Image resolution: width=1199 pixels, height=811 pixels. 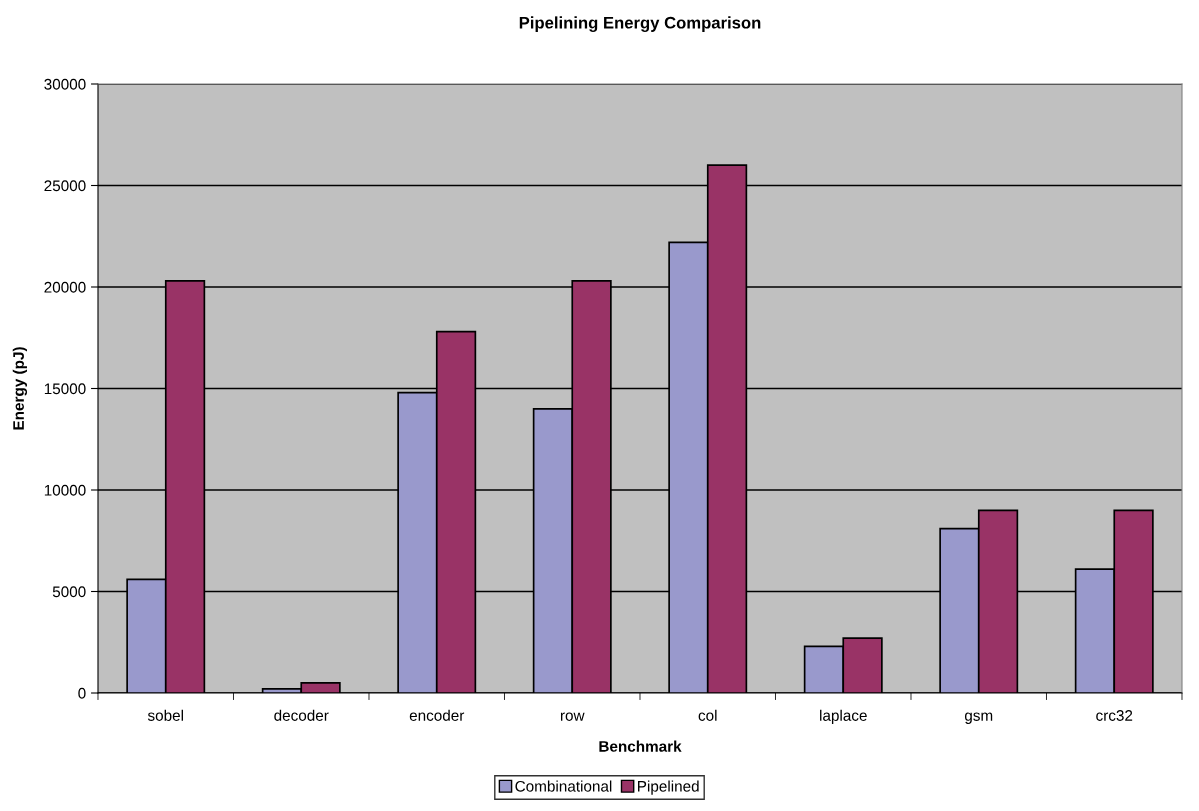 What do you see at coordinates (978, 718) in the screenshot?
I see `x-tick-label: gsm` at bounding box center [978, 718].